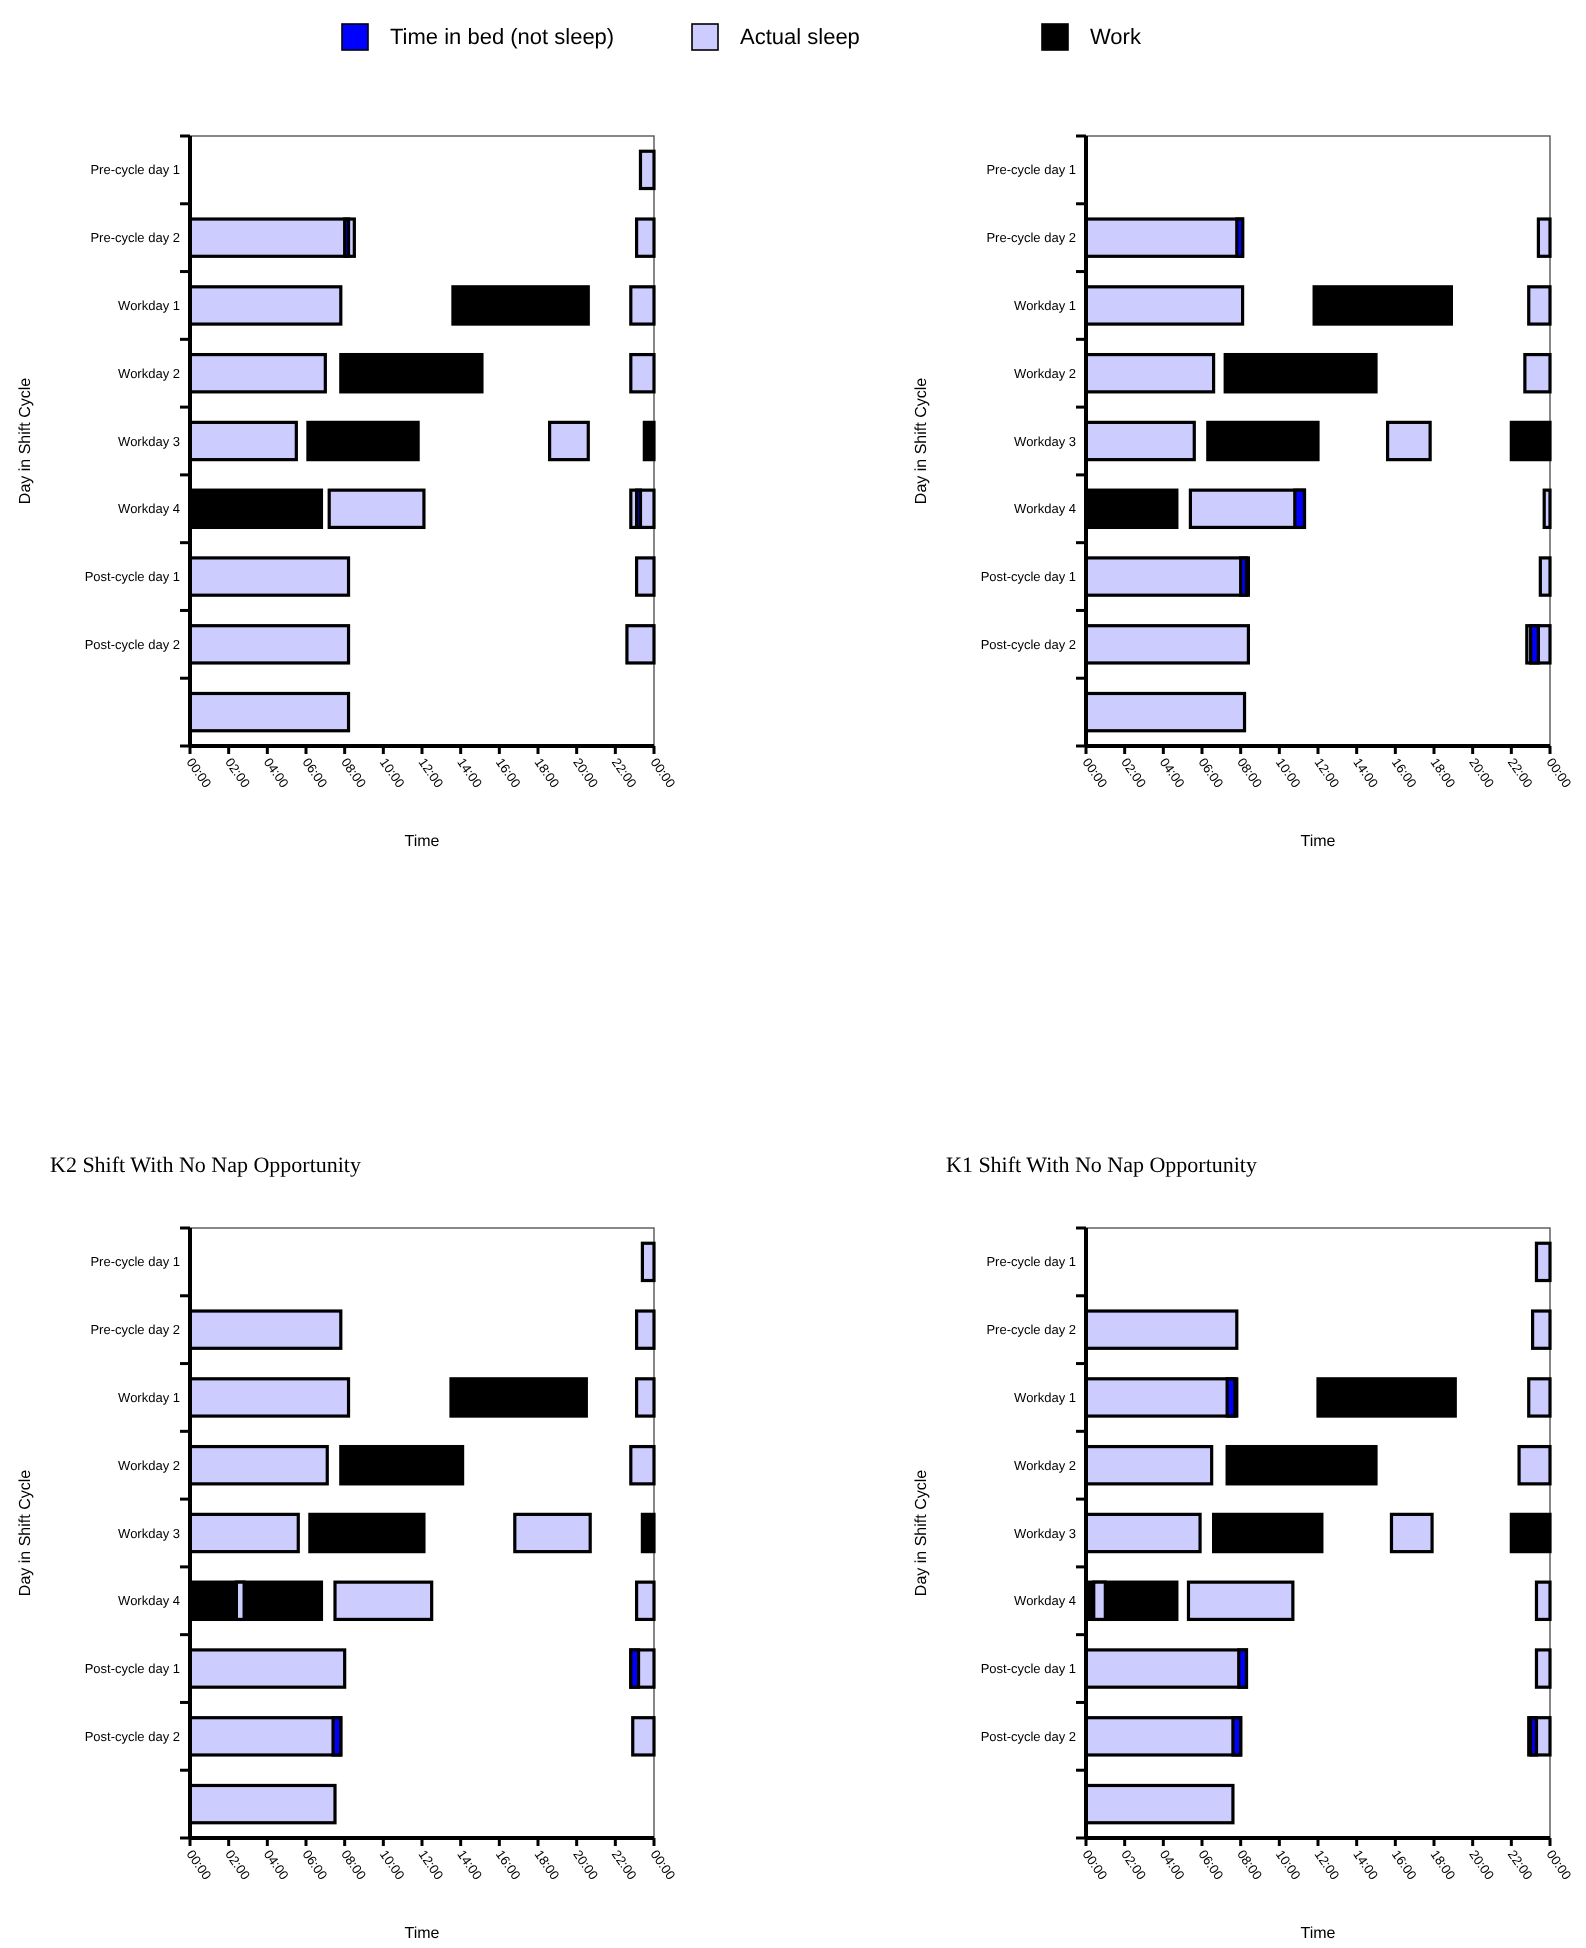  What do you see at coordinates (1116, 37) in the screenshot?
I see `legend-label: Work` at bounding box center [1116, 37].